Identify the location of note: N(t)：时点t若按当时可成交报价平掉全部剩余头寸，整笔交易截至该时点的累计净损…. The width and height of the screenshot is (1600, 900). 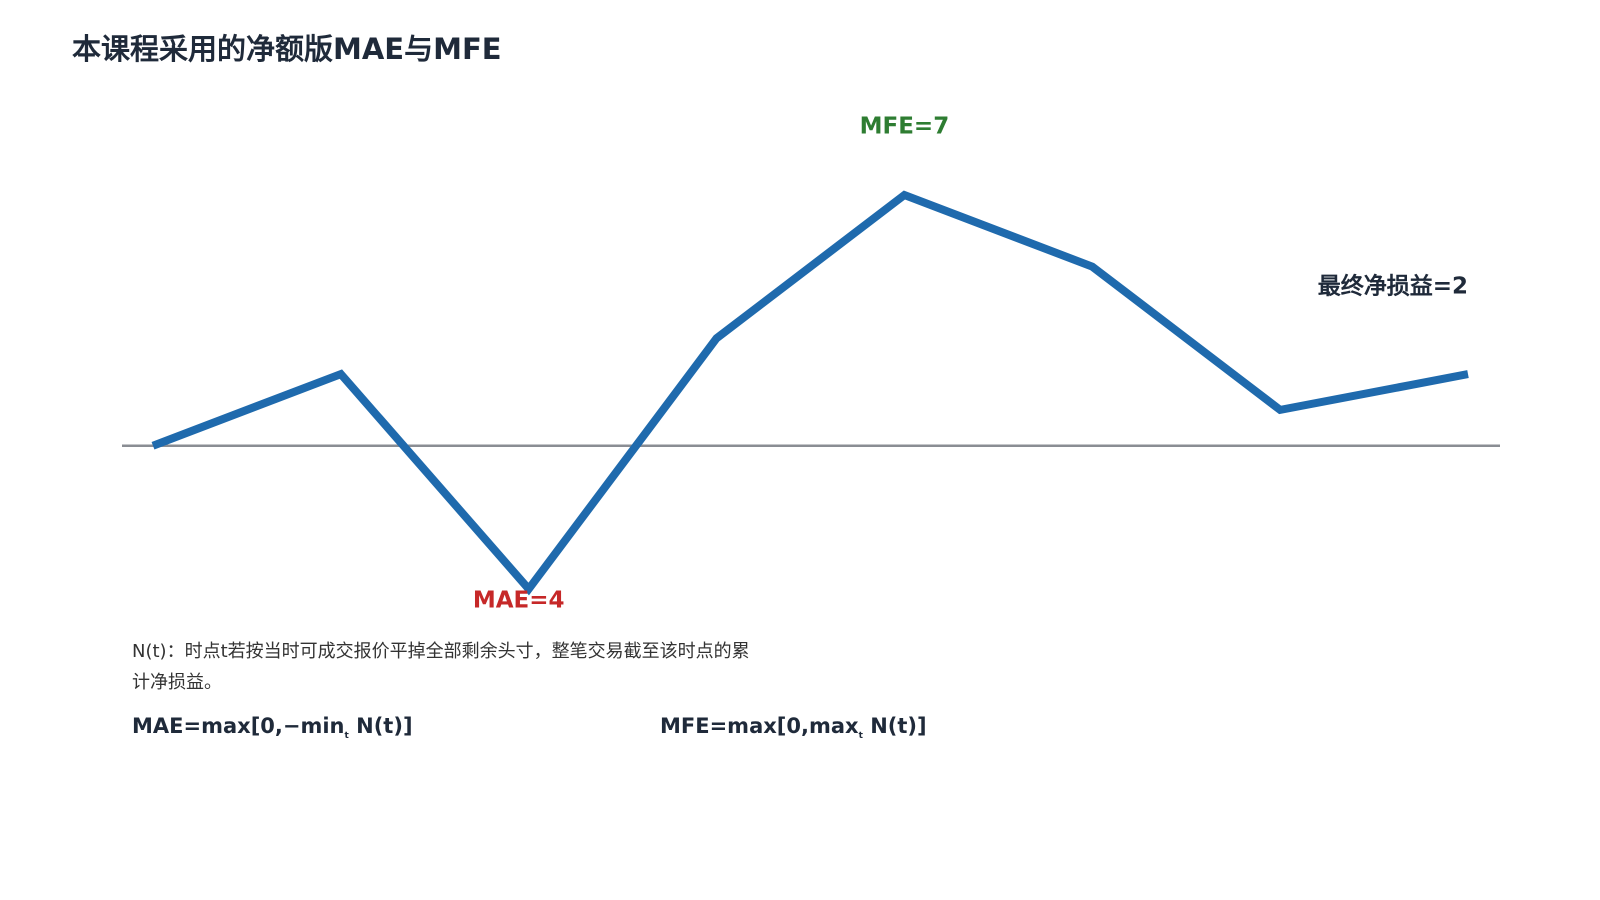
(441, 667).